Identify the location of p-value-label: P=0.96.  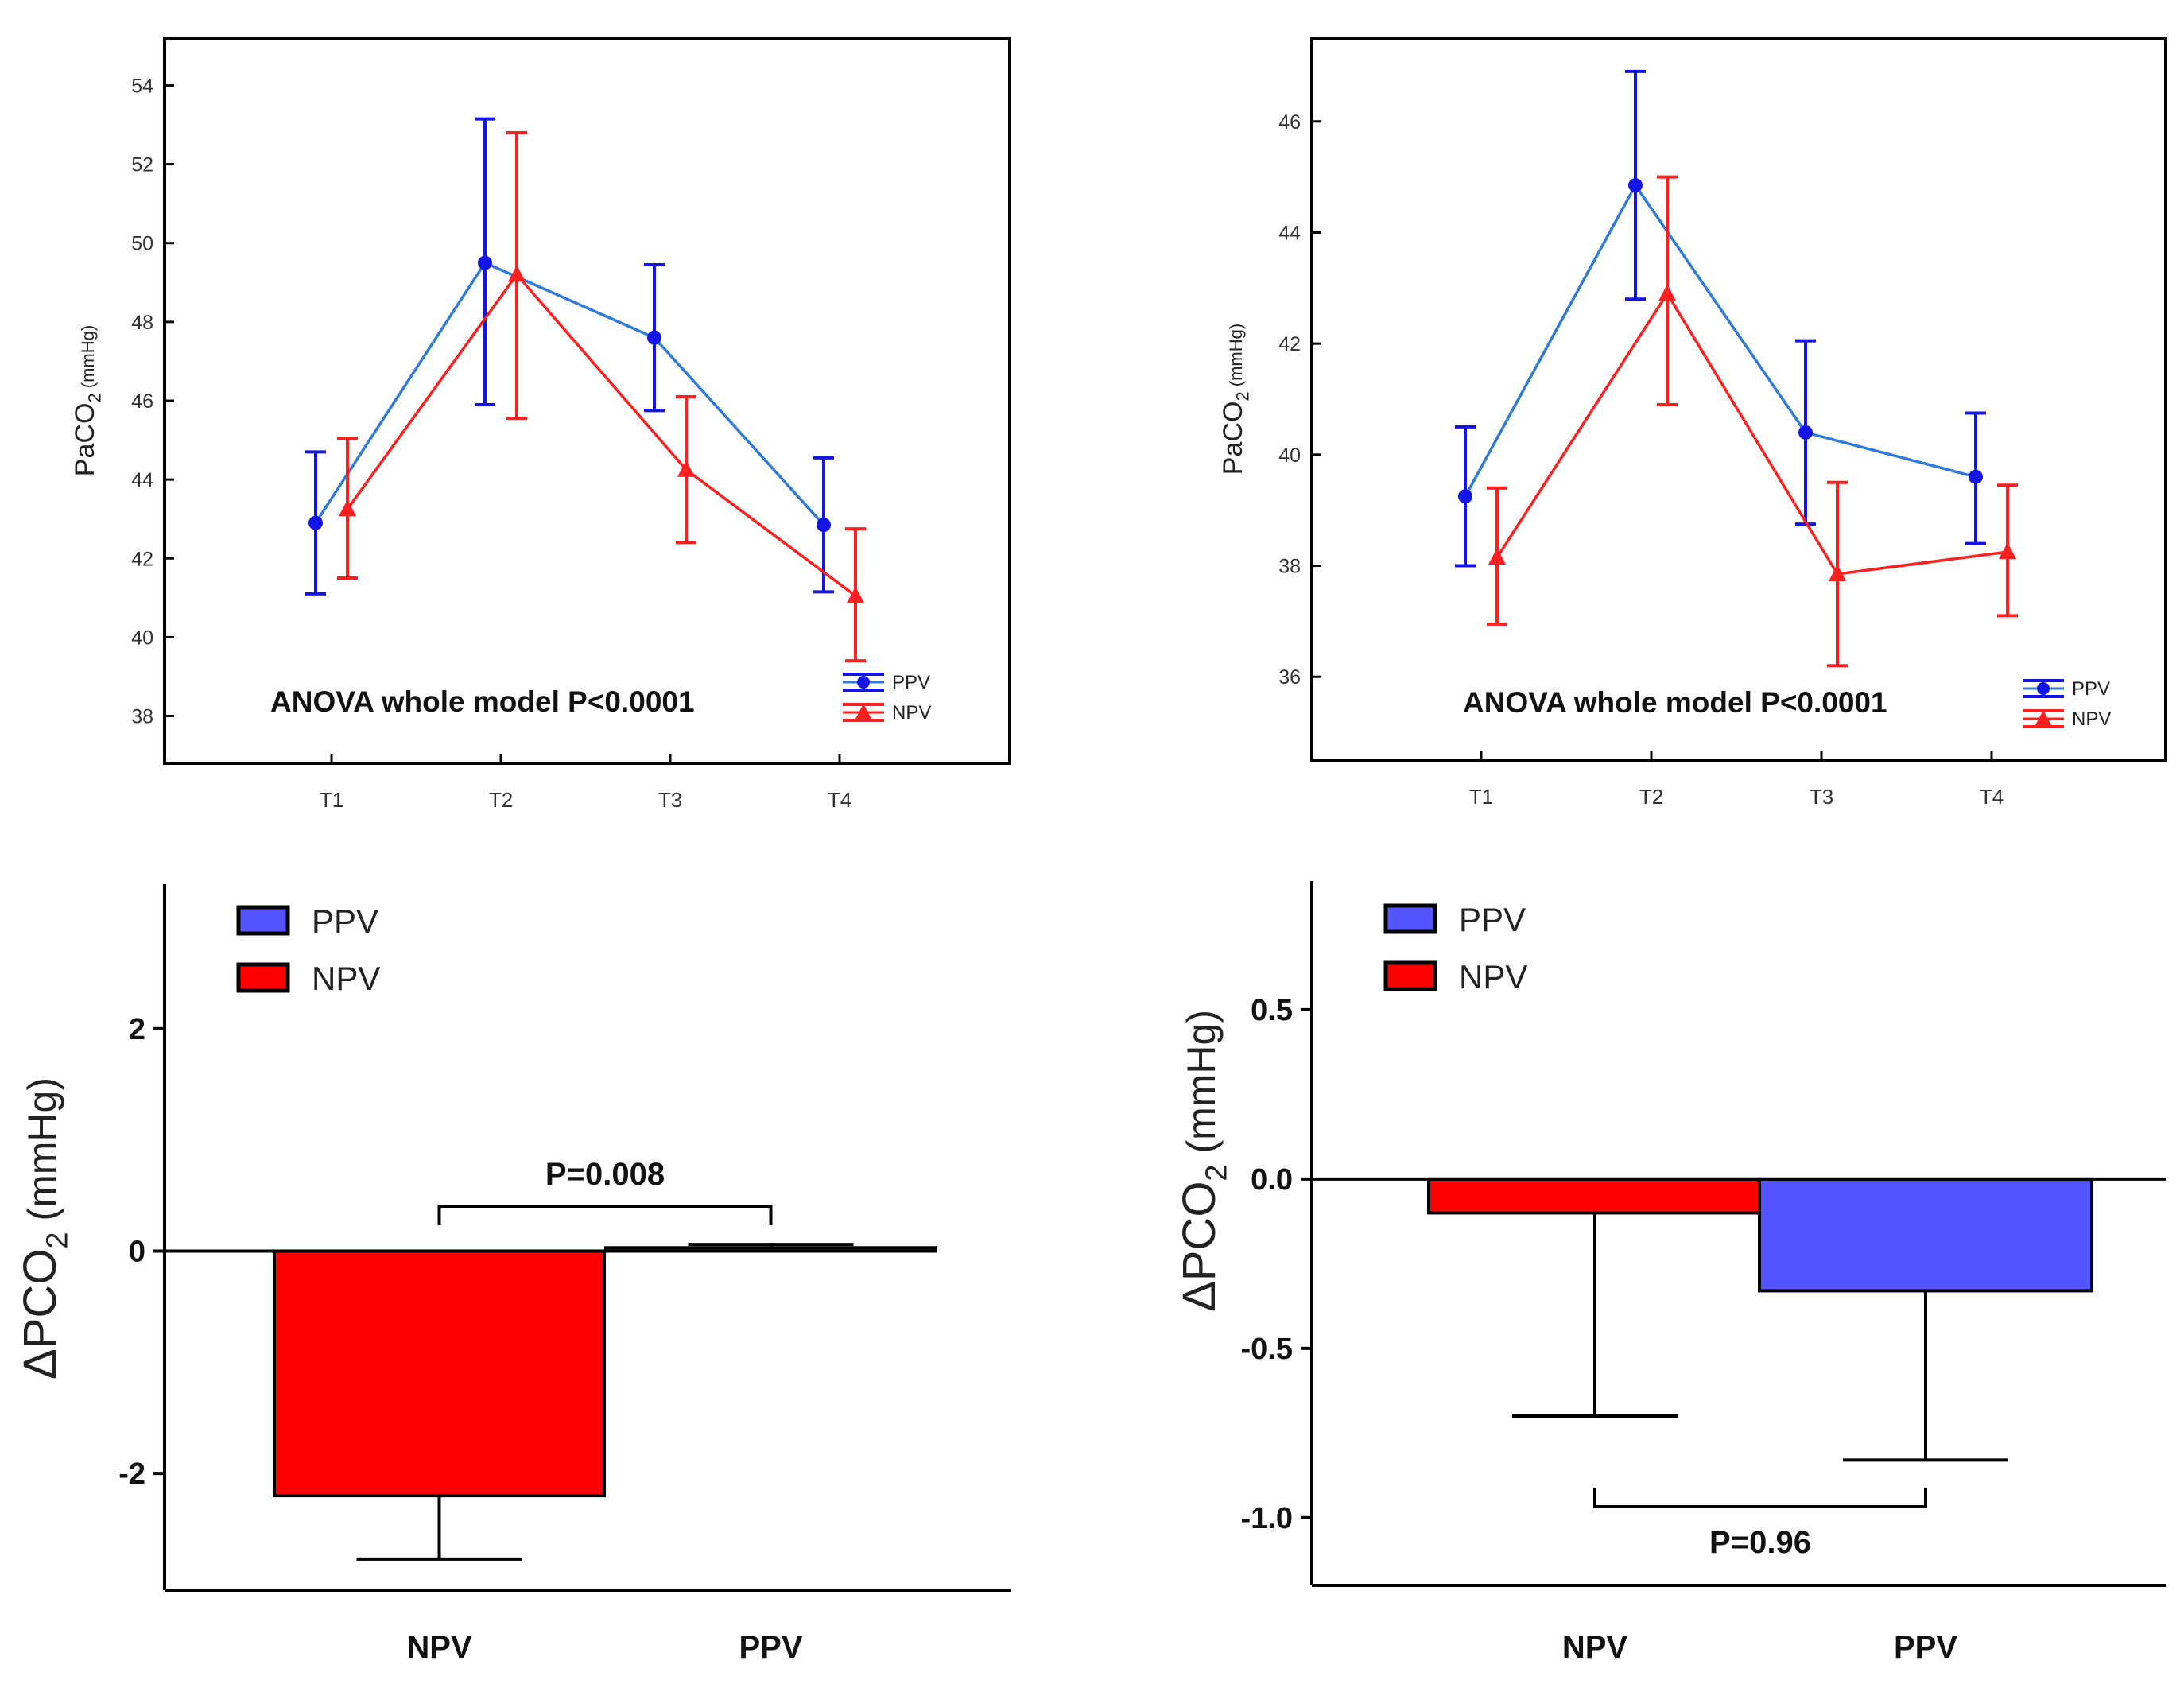
(1760, 1542).